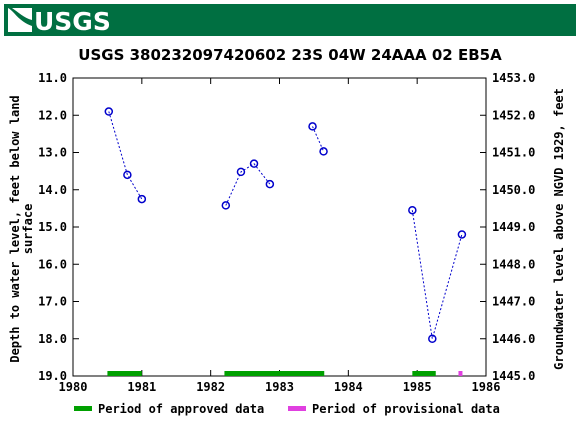 The height and width of the screenshot is (430, 580). What do you see at coordinates (513, 190) in the screenshot?
I see `y-tick-label-right: 1450.0` at bounding box center [513, 190].